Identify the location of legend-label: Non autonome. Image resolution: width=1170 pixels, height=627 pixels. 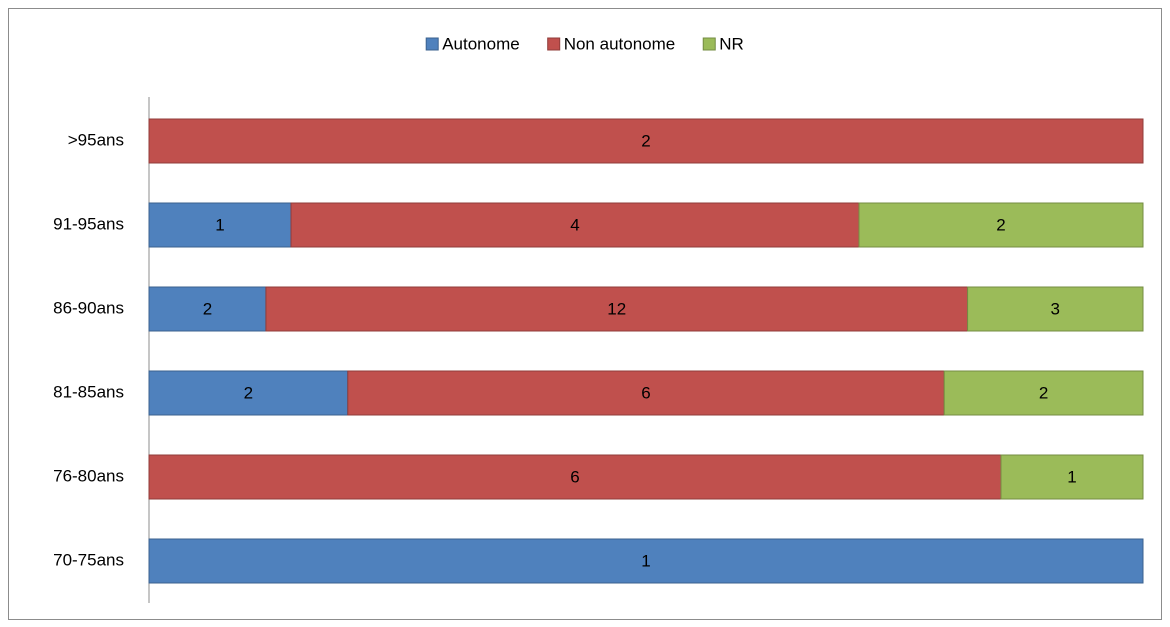
(620, 43).